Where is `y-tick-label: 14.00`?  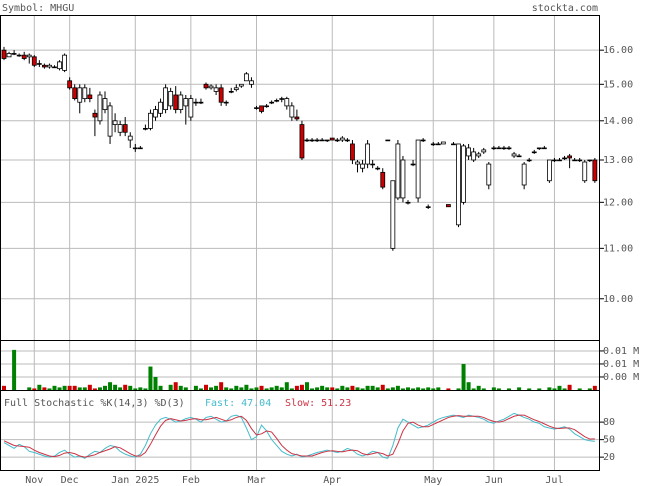
y-tick-label: 14.00 is located at coordinates (618, 121).